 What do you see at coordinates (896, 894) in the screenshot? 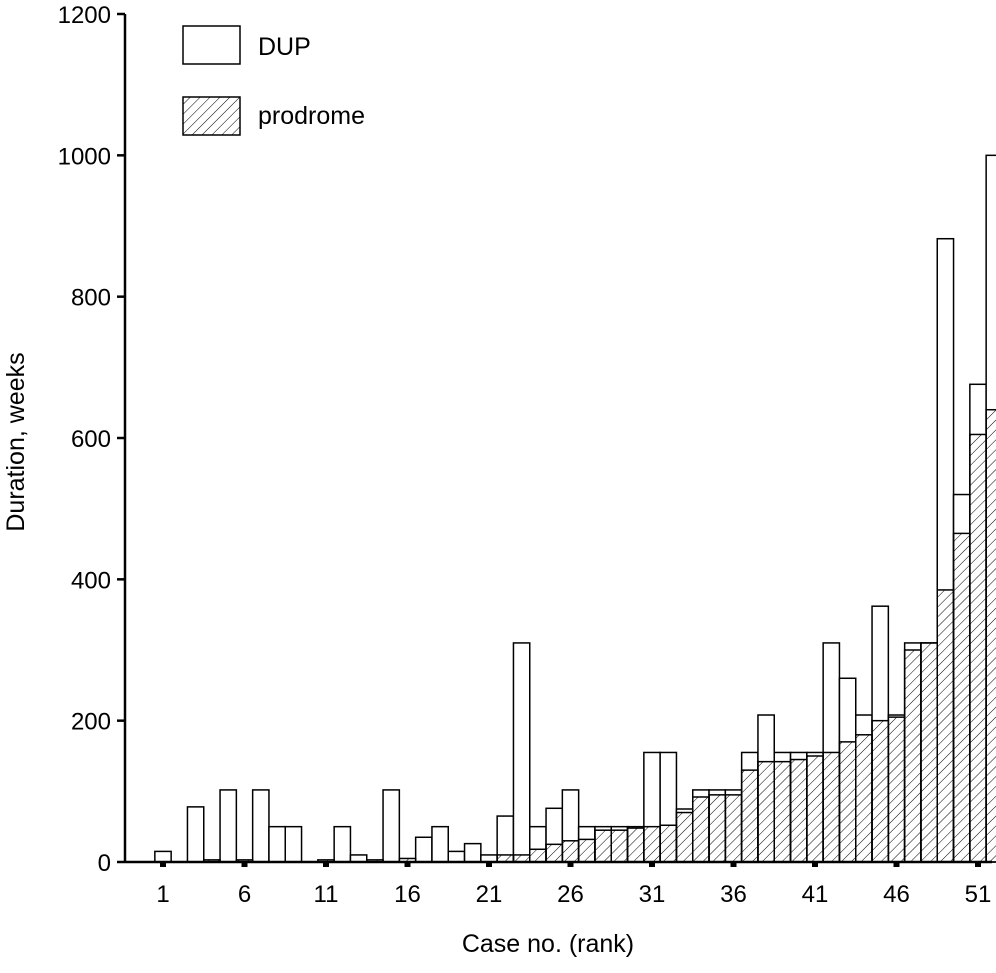
I see `x-tick-label: 46` at bounding box center [896, 894].